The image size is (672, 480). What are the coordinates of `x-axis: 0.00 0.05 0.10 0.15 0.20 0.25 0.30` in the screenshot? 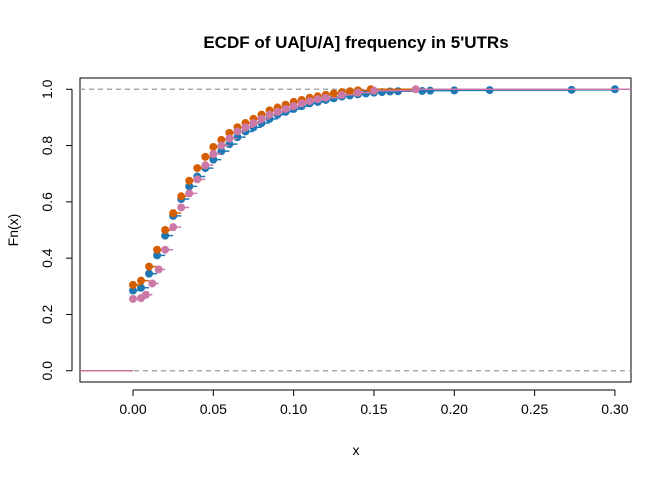 It's located at (374, 403).